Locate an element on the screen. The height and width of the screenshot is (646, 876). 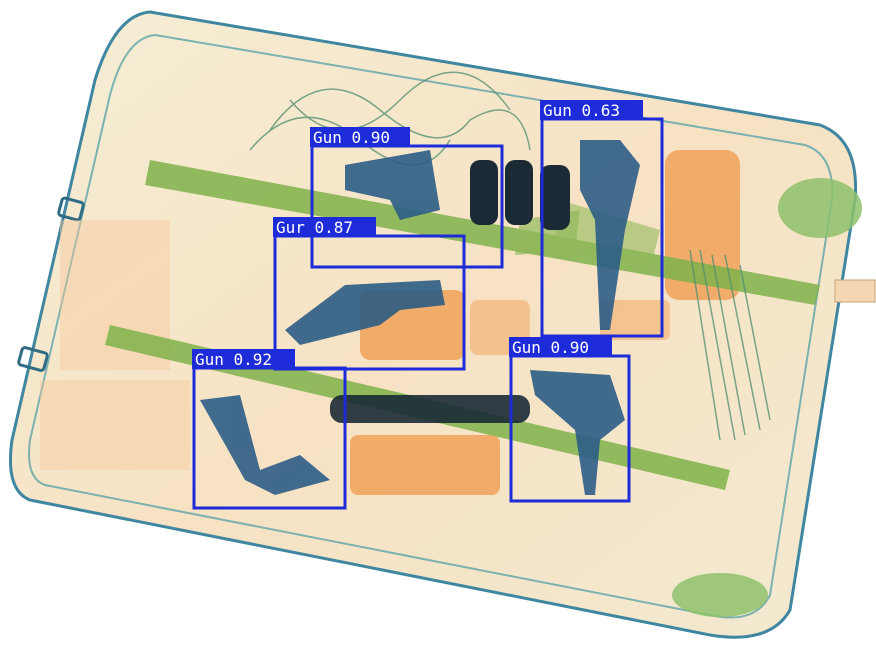
detection-box: Gun 0.92 is located at coordinates (269, 429).